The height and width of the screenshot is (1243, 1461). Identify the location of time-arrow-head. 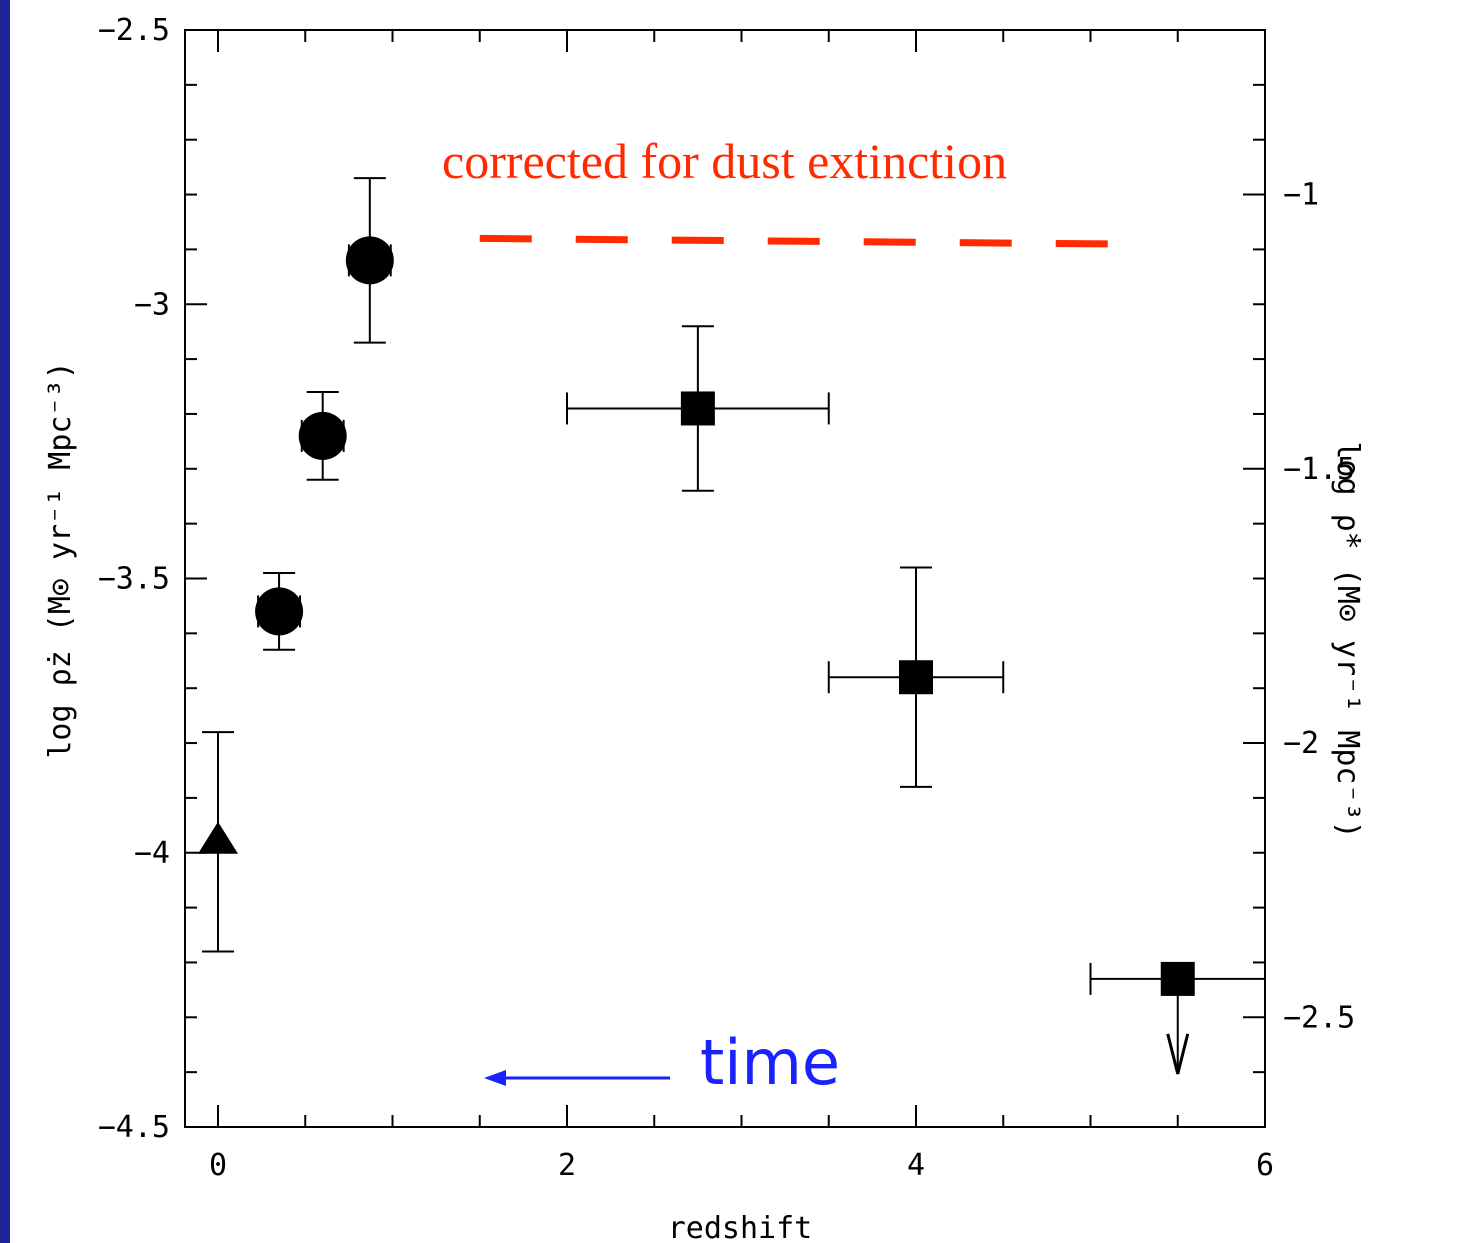
(495, 1078).